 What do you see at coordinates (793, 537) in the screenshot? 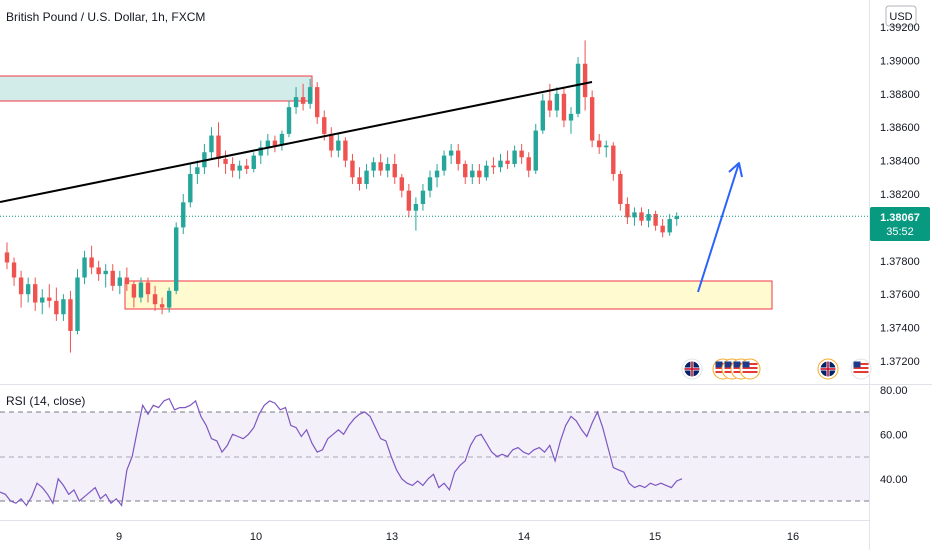
I see `time-tick-label: 16` at bounding box center [793, 537].